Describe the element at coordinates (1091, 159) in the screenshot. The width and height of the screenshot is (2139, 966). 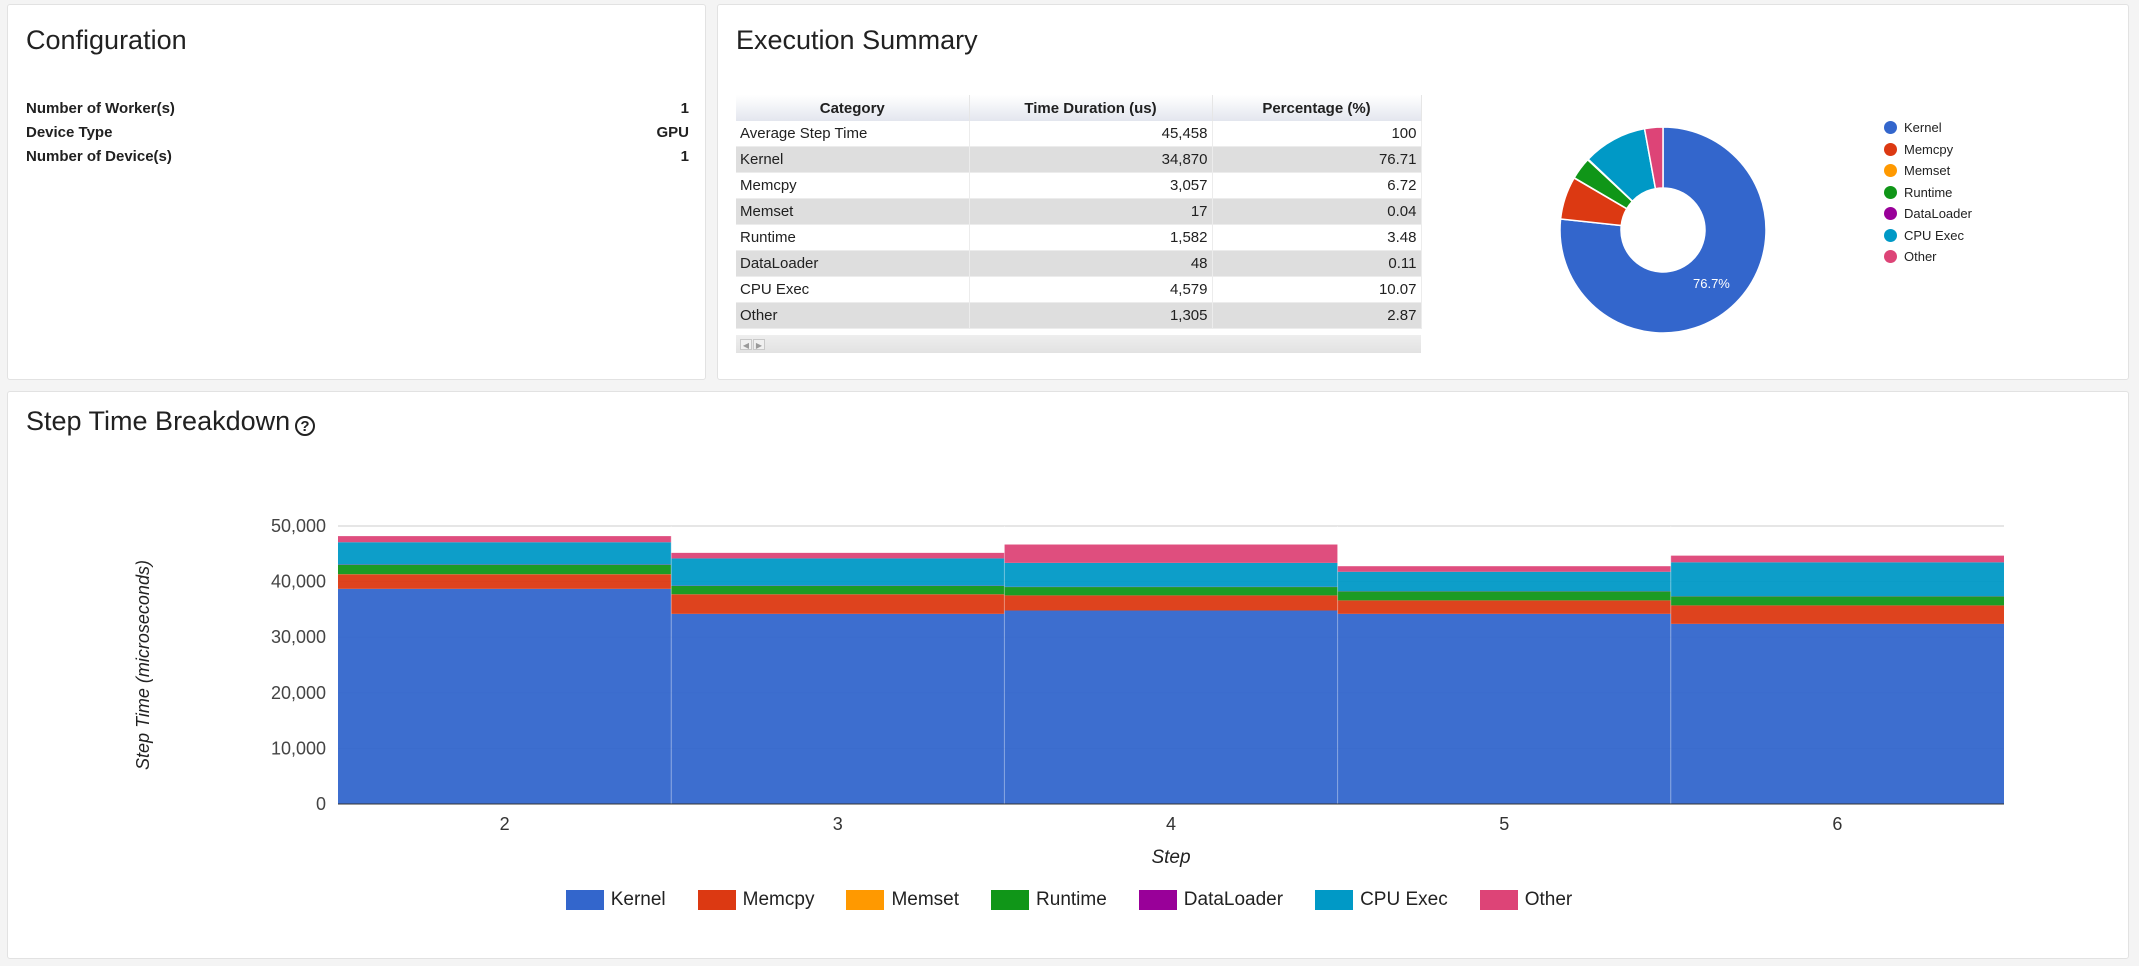
I see `cell-duration: 34,870` at that location.